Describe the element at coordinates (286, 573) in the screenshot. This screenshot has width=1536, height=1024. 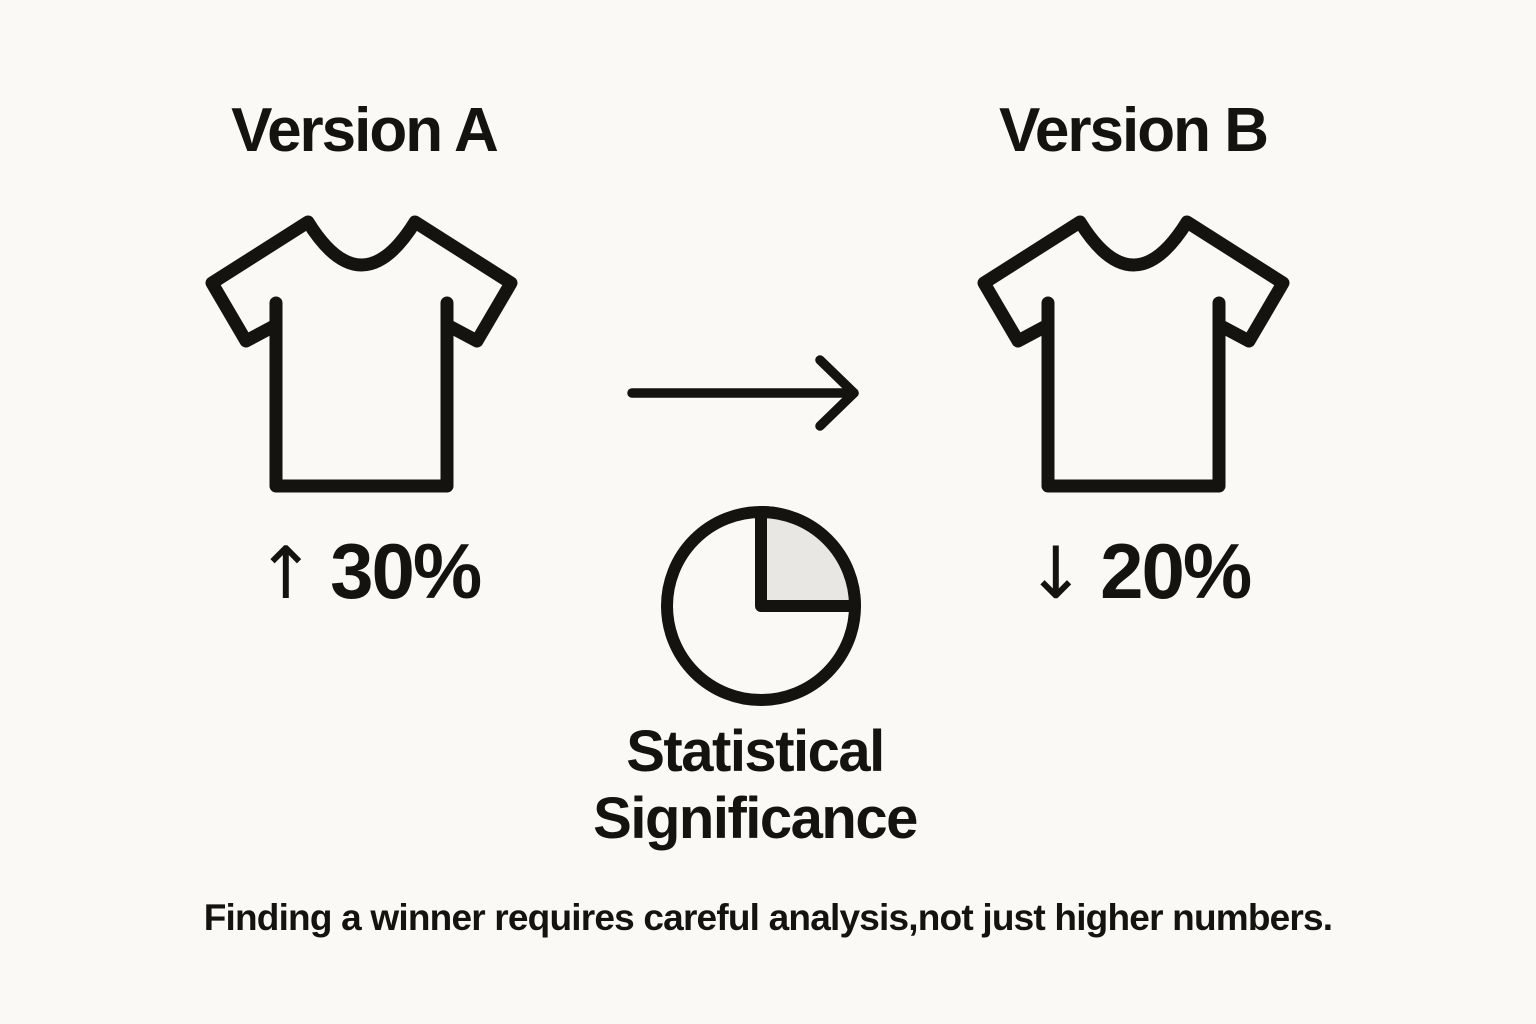
I see `up-arrow-glyph: ↑` at that location.